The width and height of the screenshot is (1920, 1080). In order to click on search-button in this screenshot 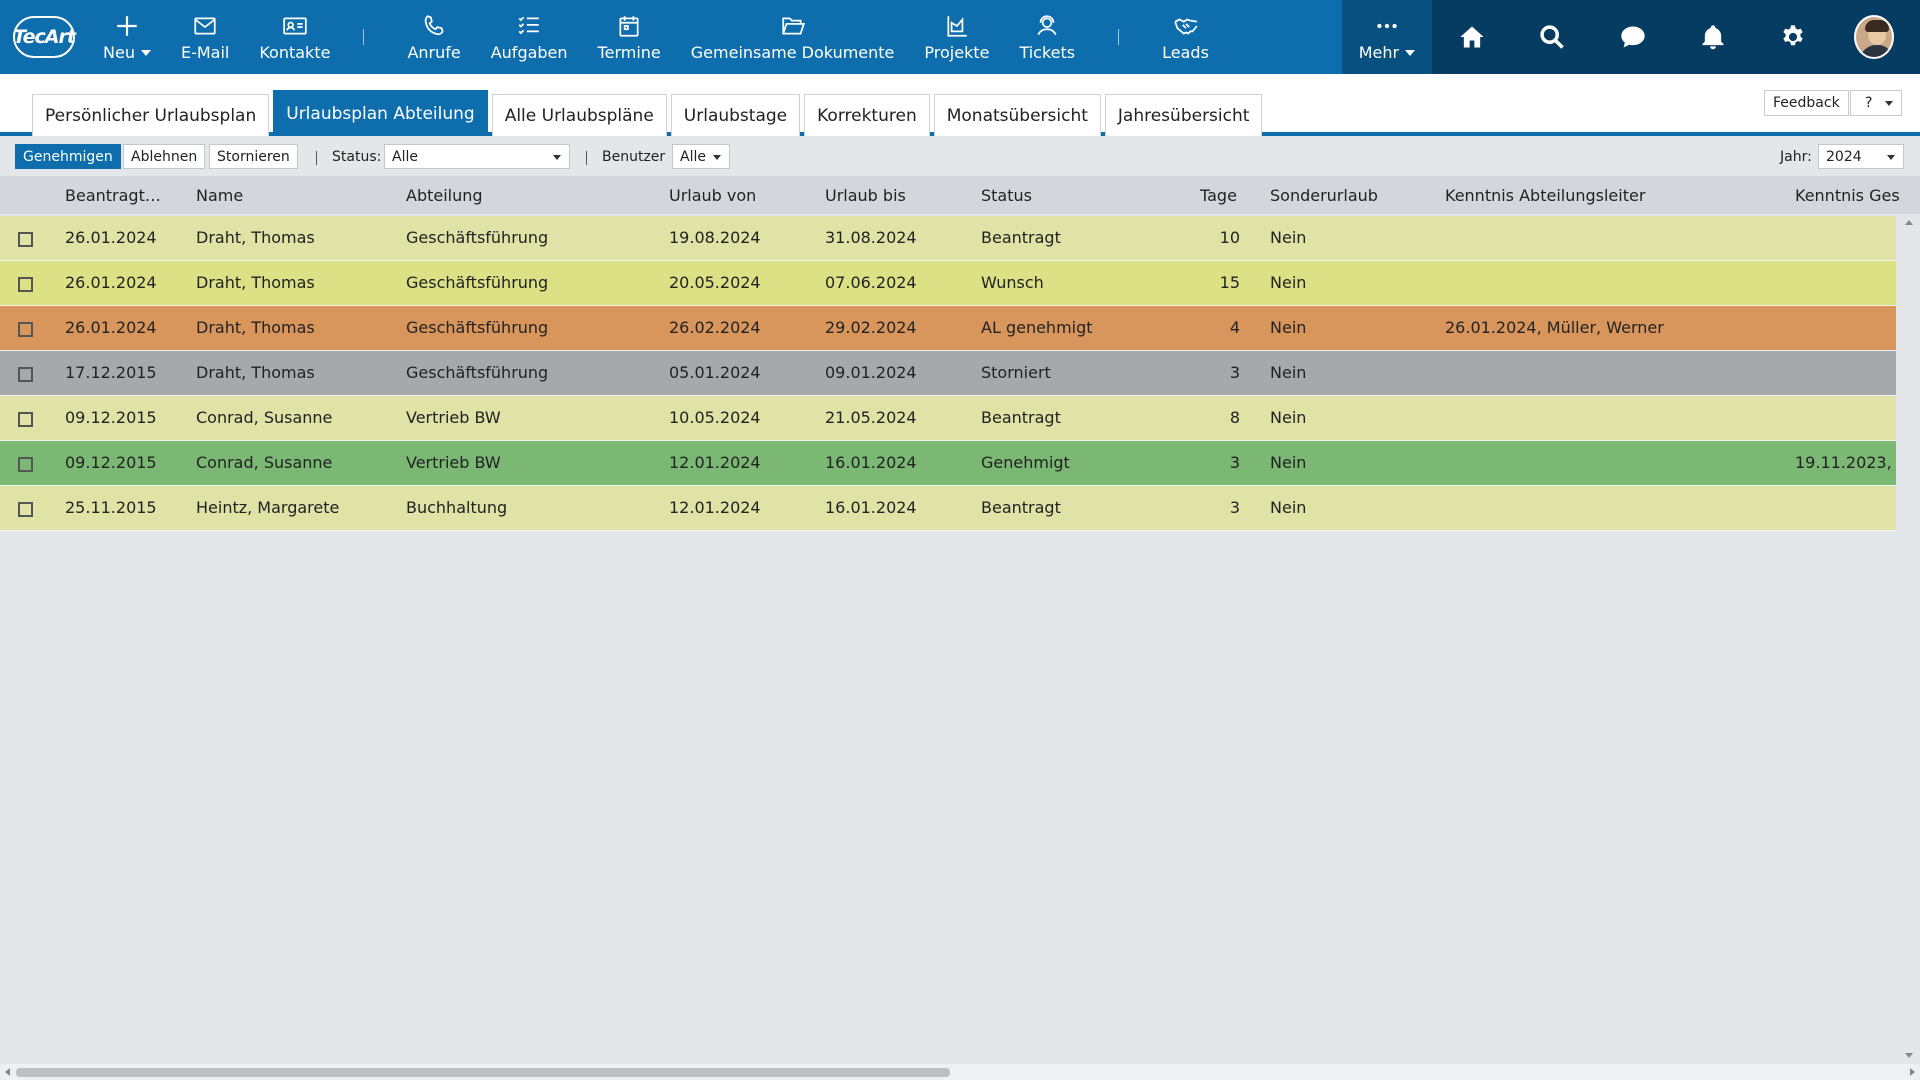, I will do `click(1552, 37)`.